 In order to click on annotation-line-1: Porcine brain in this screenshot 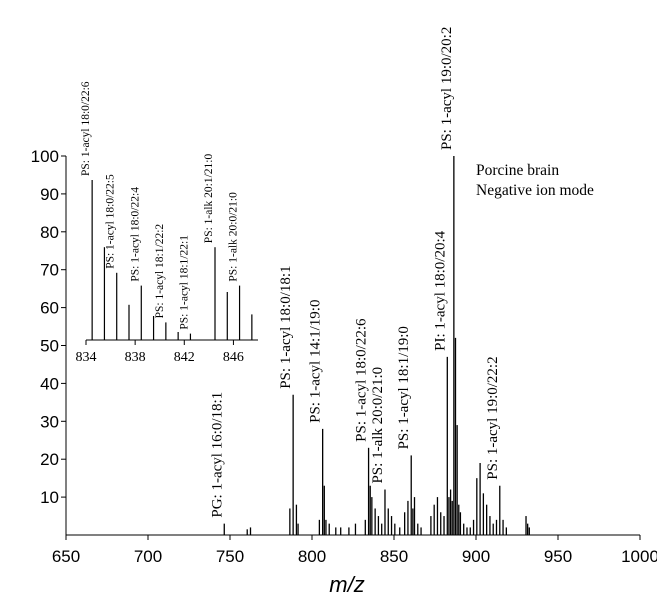, I will do `click(517, 170)`.